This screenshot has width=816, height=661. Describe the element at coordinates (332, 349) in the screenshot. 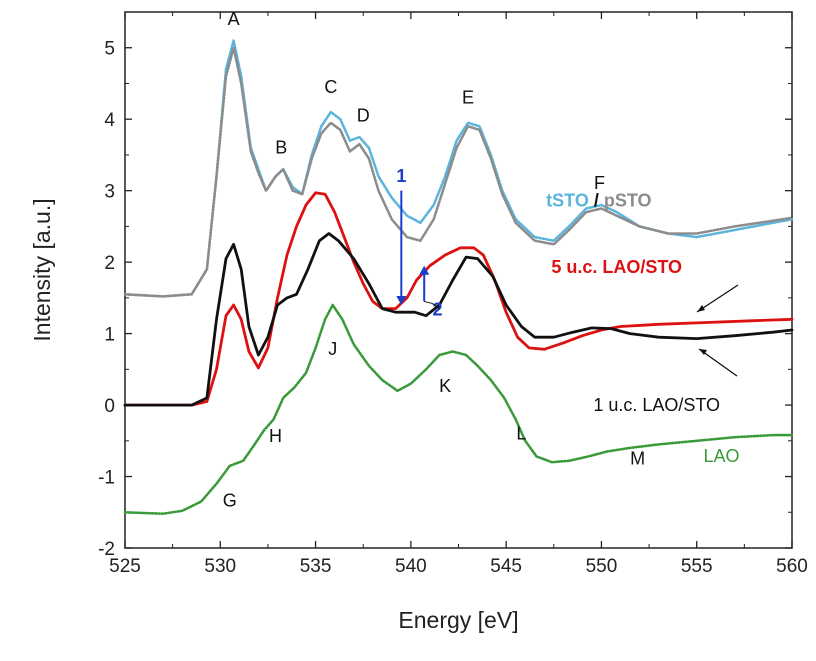

I see `peak-label-j: J` at that location.